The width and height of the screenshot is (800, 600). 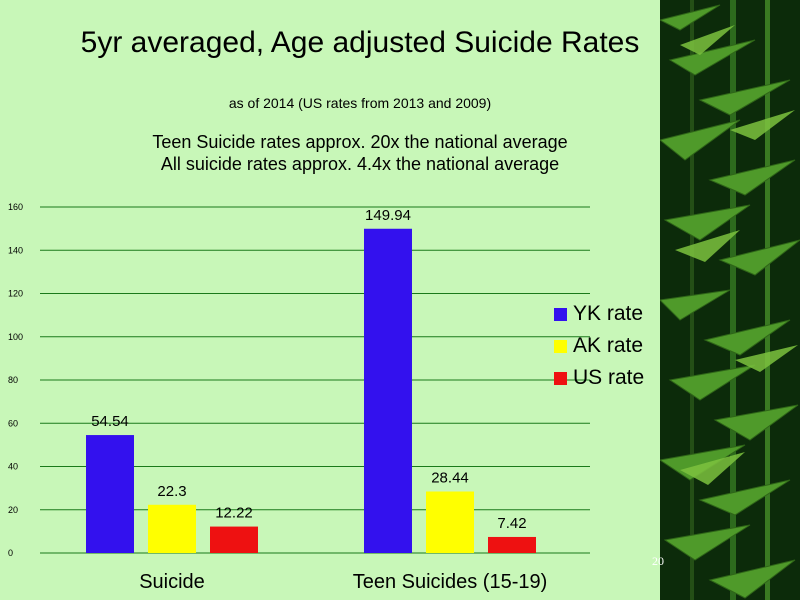 I want to click on y-tick-label: 120, so click(x=15, y=294).